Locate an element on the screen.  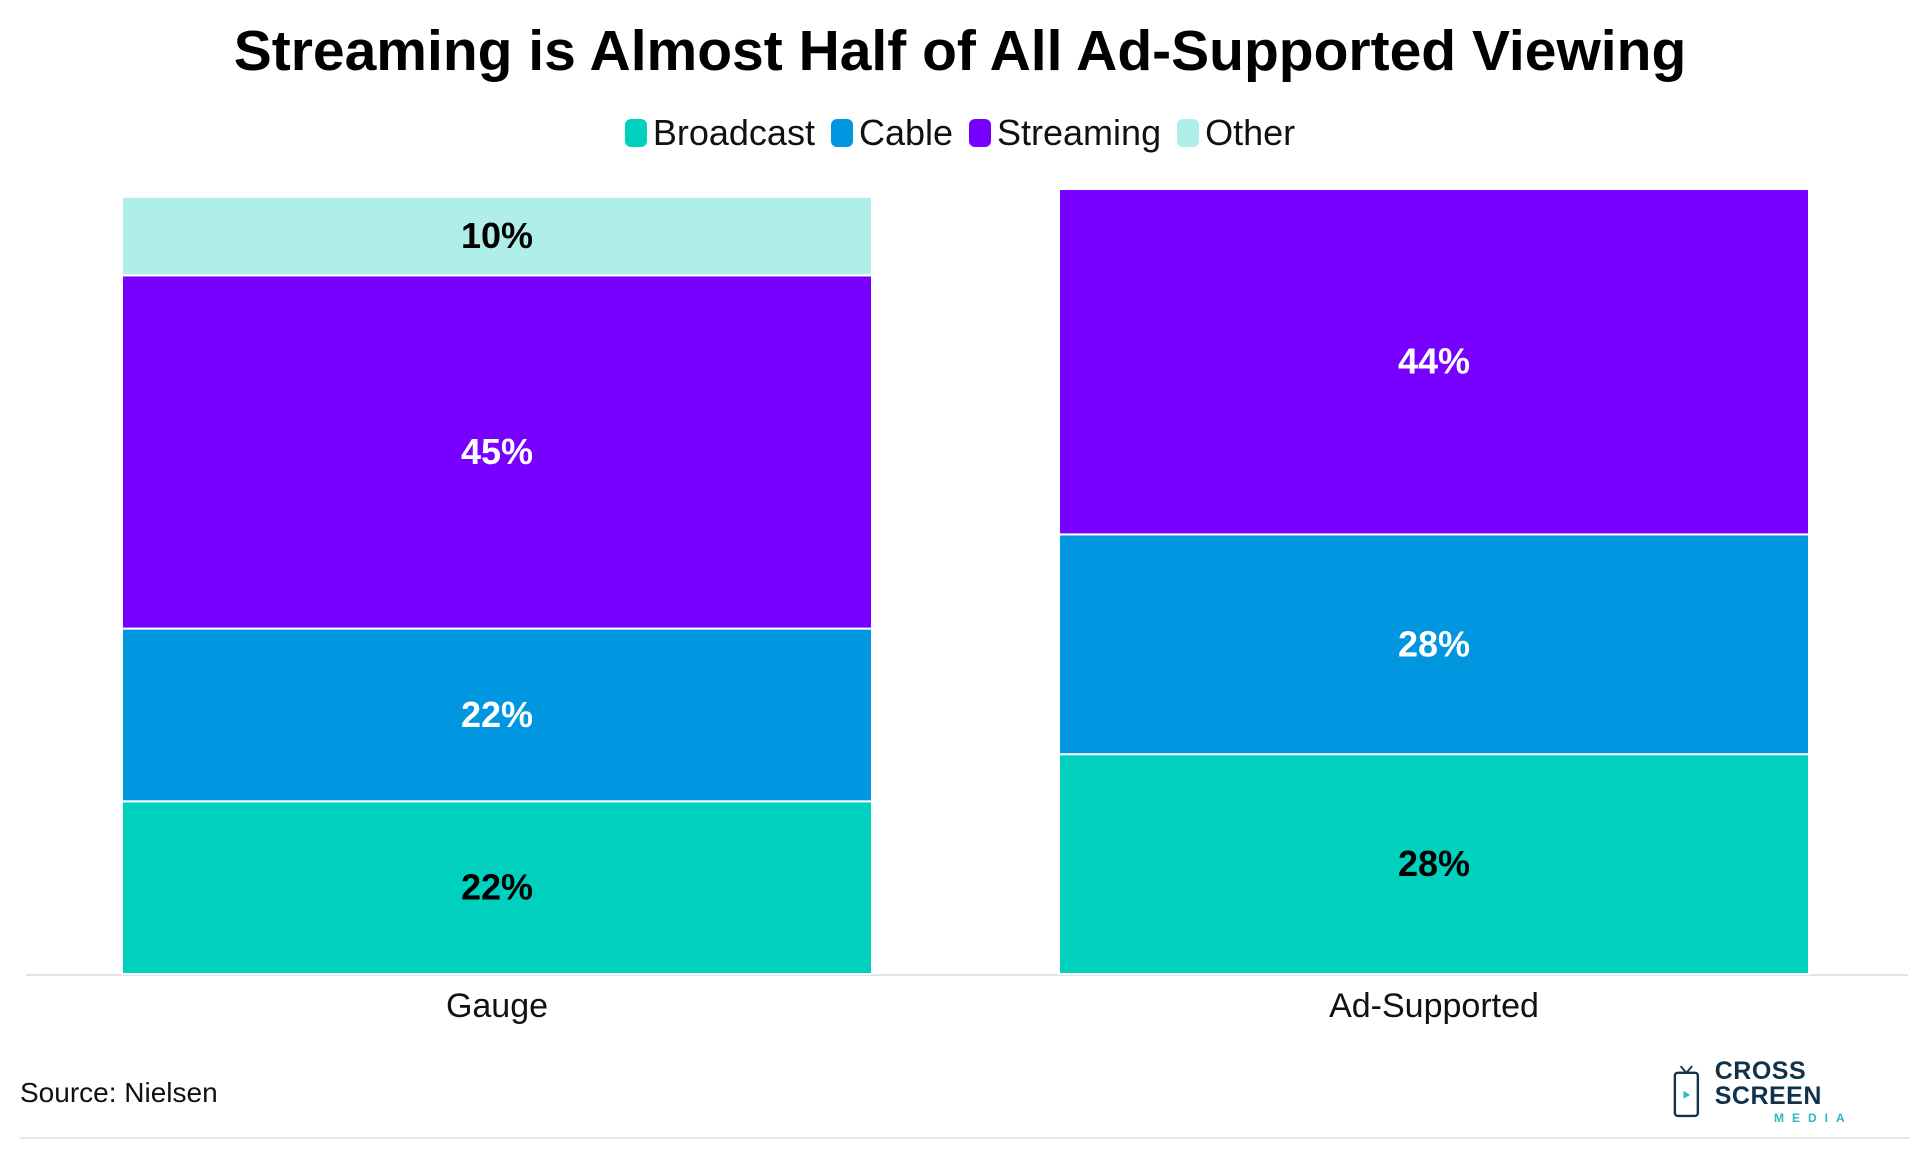
legend-item-cable: Cable is located at coordinates (892, 133).